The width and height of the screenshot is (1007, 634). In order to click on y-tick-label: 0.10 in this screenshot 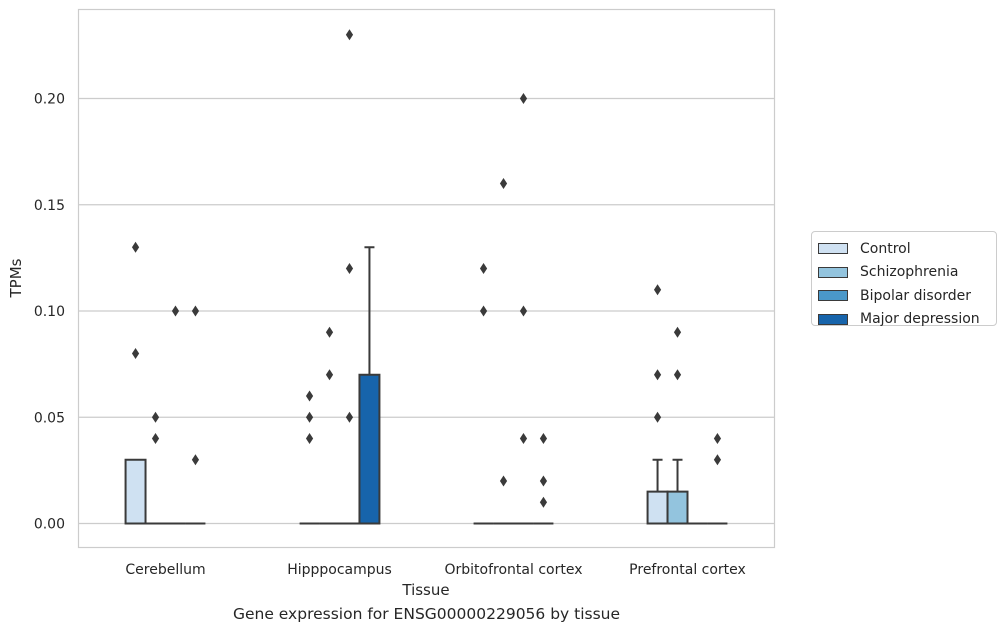, I will do `click(49, 312)`.